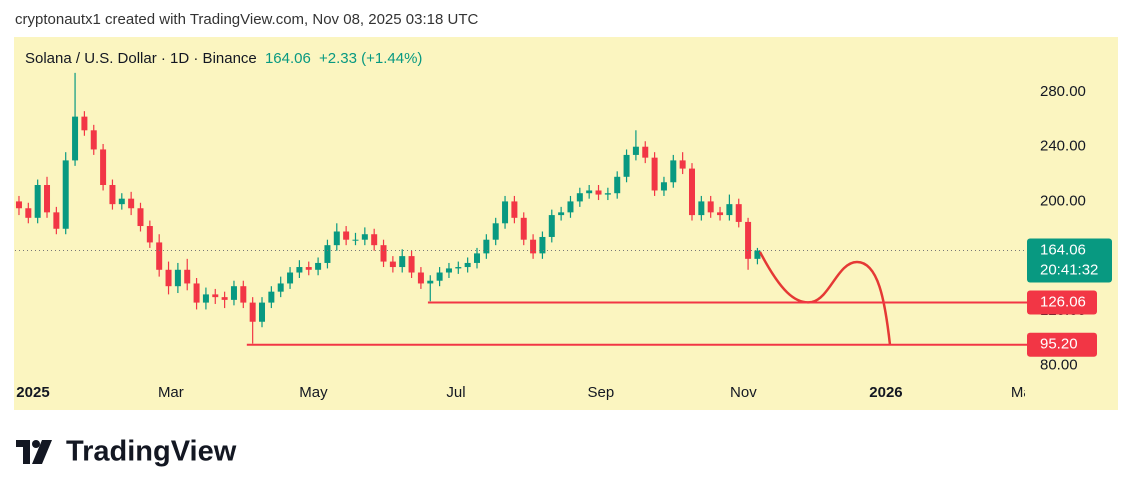 This screenshot has width=1132, height=494. I want to click on x-tick-label: Sep, so click(601, 392).